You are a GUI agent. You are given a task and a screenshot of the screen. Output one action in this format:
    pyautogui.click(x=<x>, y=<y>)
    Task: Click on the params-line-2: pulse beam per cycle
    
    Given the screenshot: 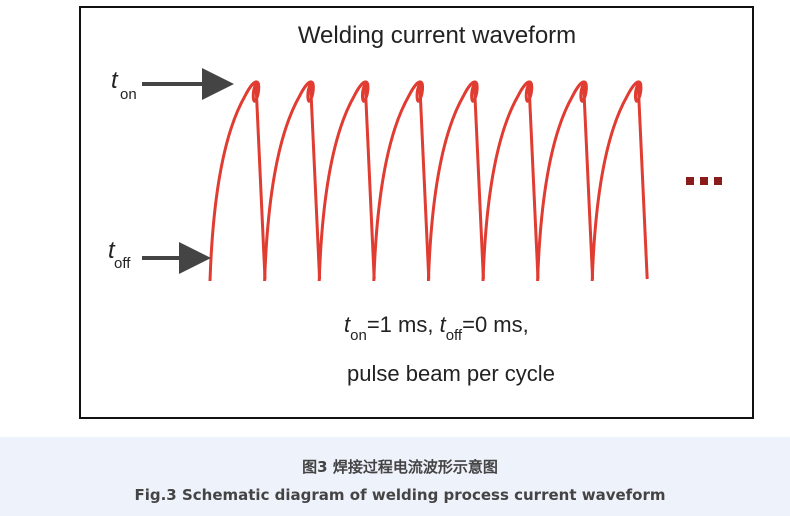 What is the action you would take?
    pyautogui.click(x=451, y=373)
    